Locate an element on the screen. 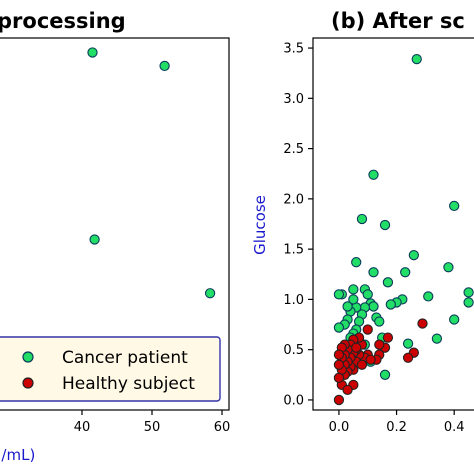 The height and width of the screenshot is (474, 474). legend-marker-healthy is located at coordinates (28, 383).